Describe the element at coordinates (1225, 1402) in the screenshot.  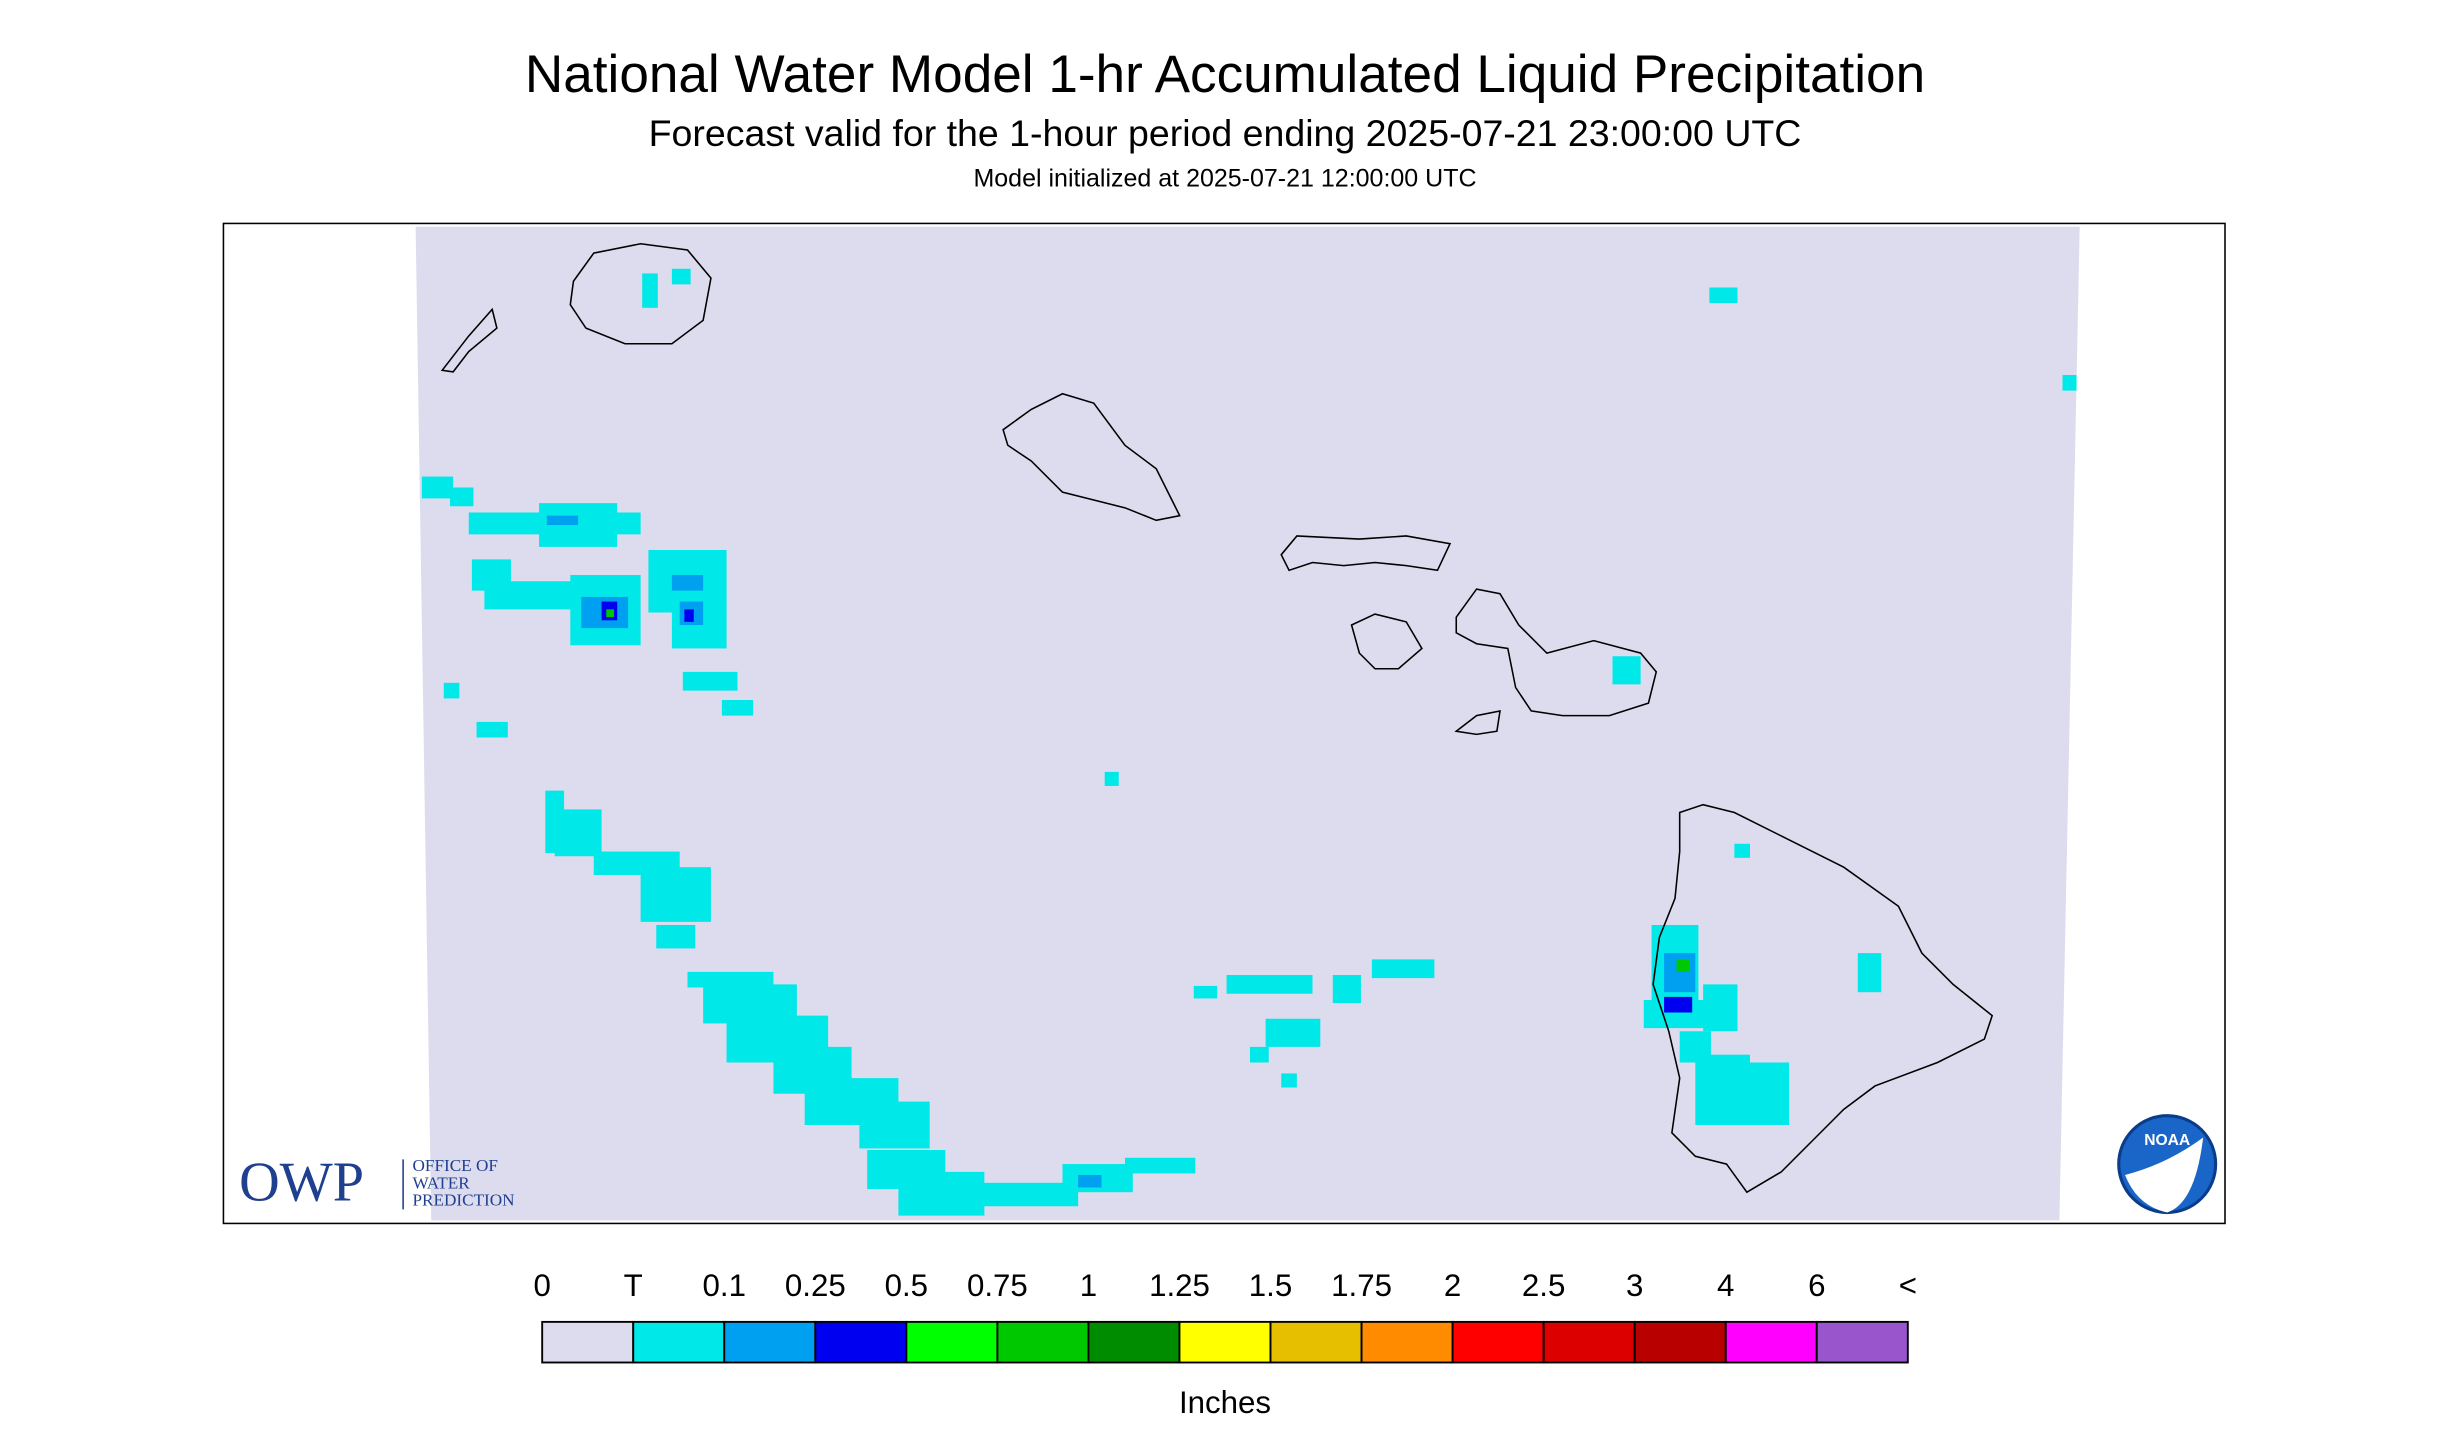
I see `unit-label: Inches` at that location.